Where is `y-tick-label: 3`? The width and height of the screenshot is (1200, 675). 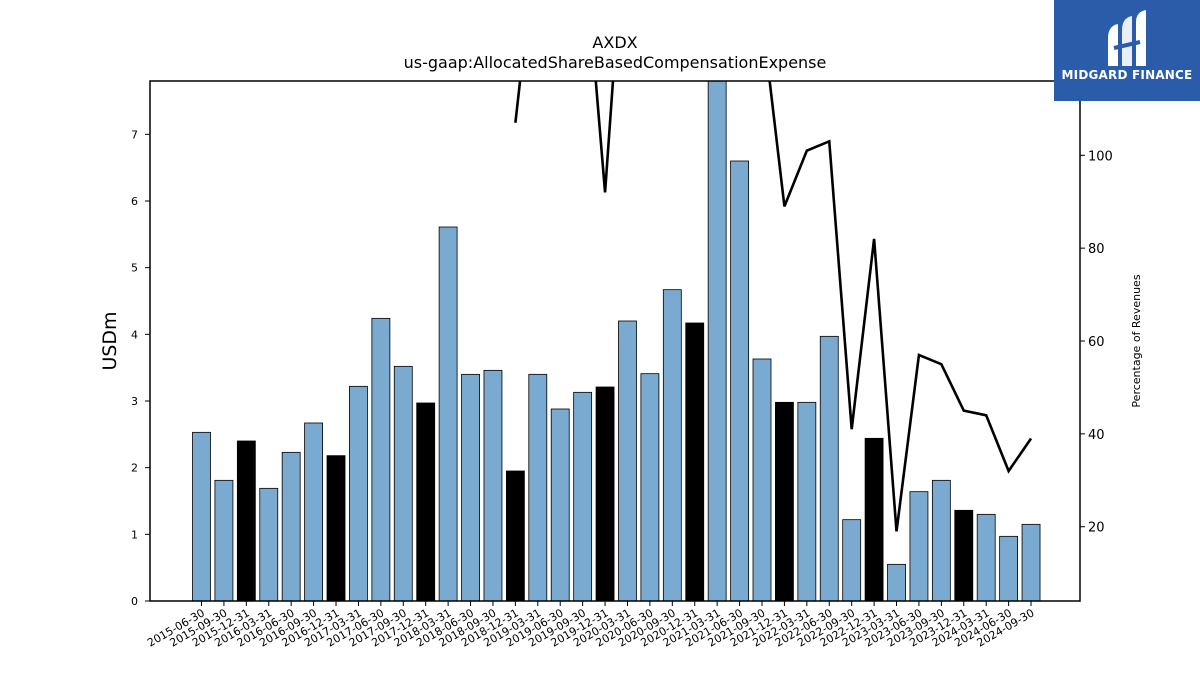
y-tick-label: 3 is located at coordinates (134, 401).